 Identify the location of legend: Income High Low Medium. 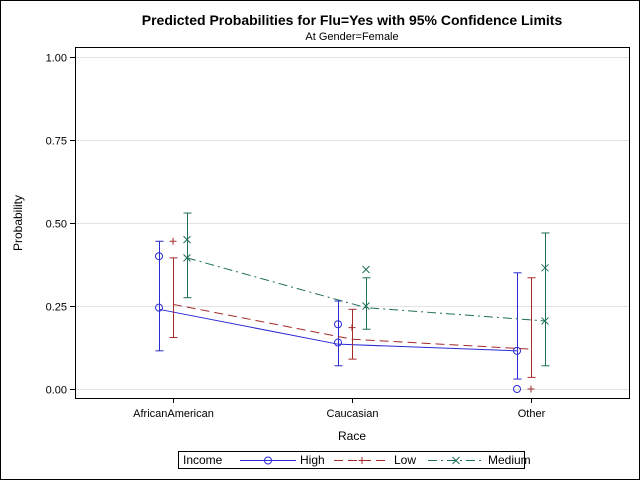
(354, 460).